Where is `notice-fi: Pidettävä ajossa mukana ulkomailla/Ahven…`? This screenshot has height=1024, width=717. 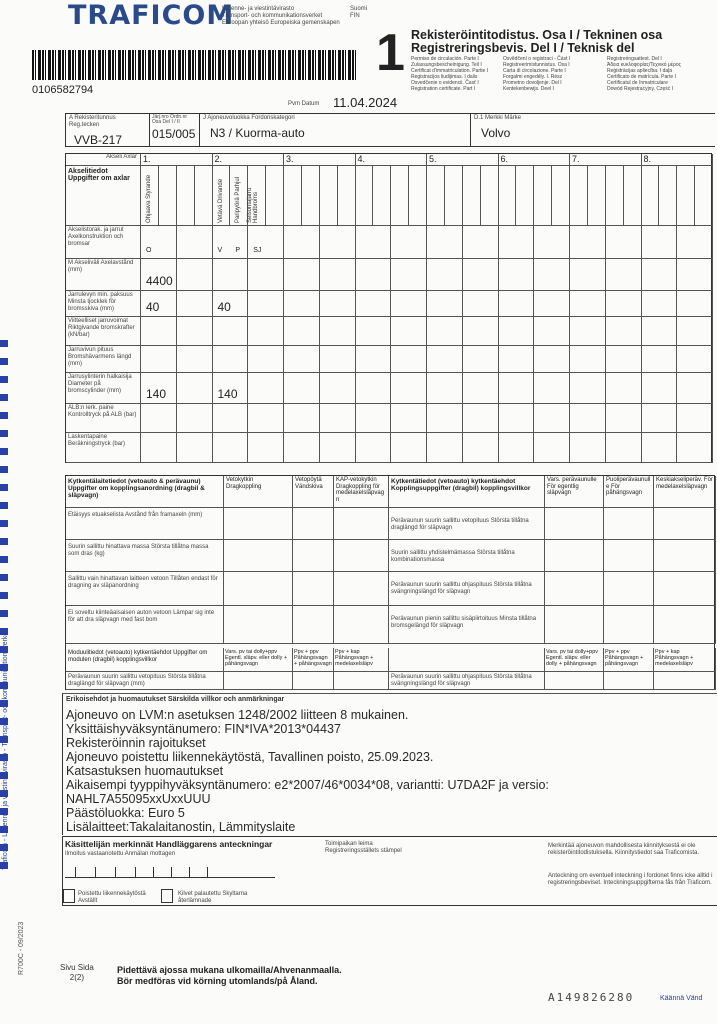 notice-fi: Pidettävä ajossa mukana ulkomailla/Ahven… is located at coordinates (229, 970).